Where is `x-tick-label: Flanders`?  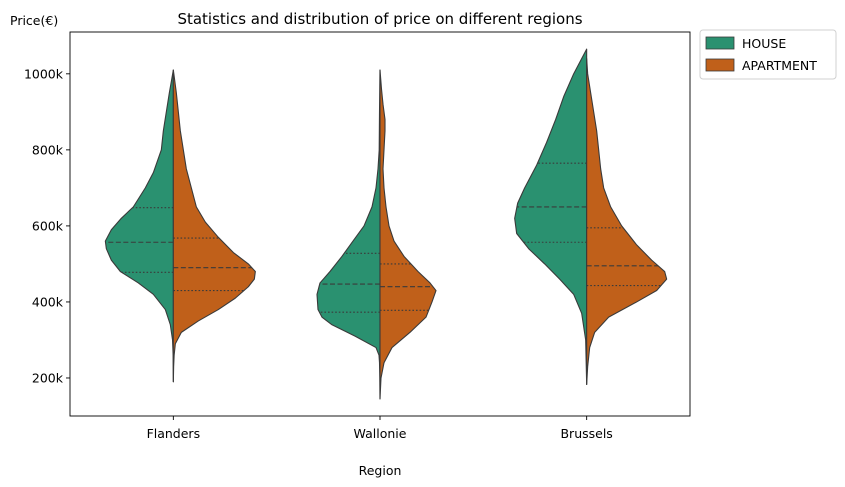
x-tick-label: Flanders is located at coordinates (174, 433).